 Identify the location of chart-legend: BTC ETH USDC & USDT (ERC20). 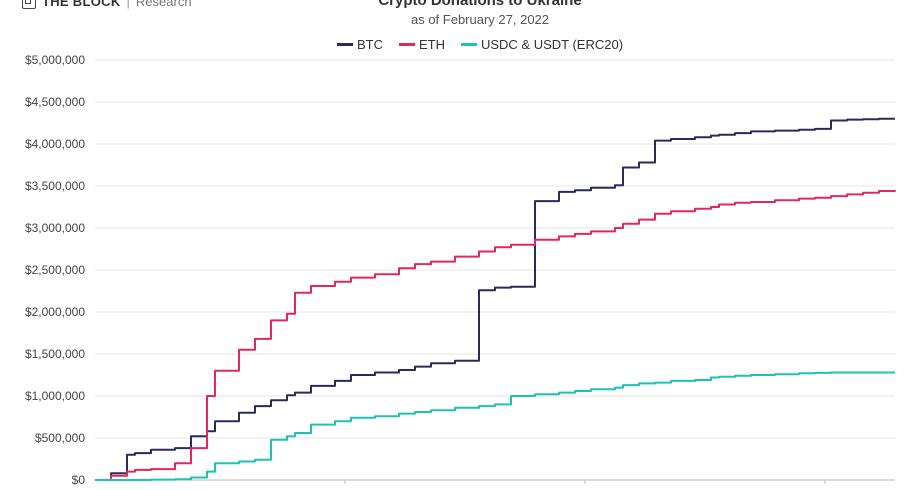
(461, 44).